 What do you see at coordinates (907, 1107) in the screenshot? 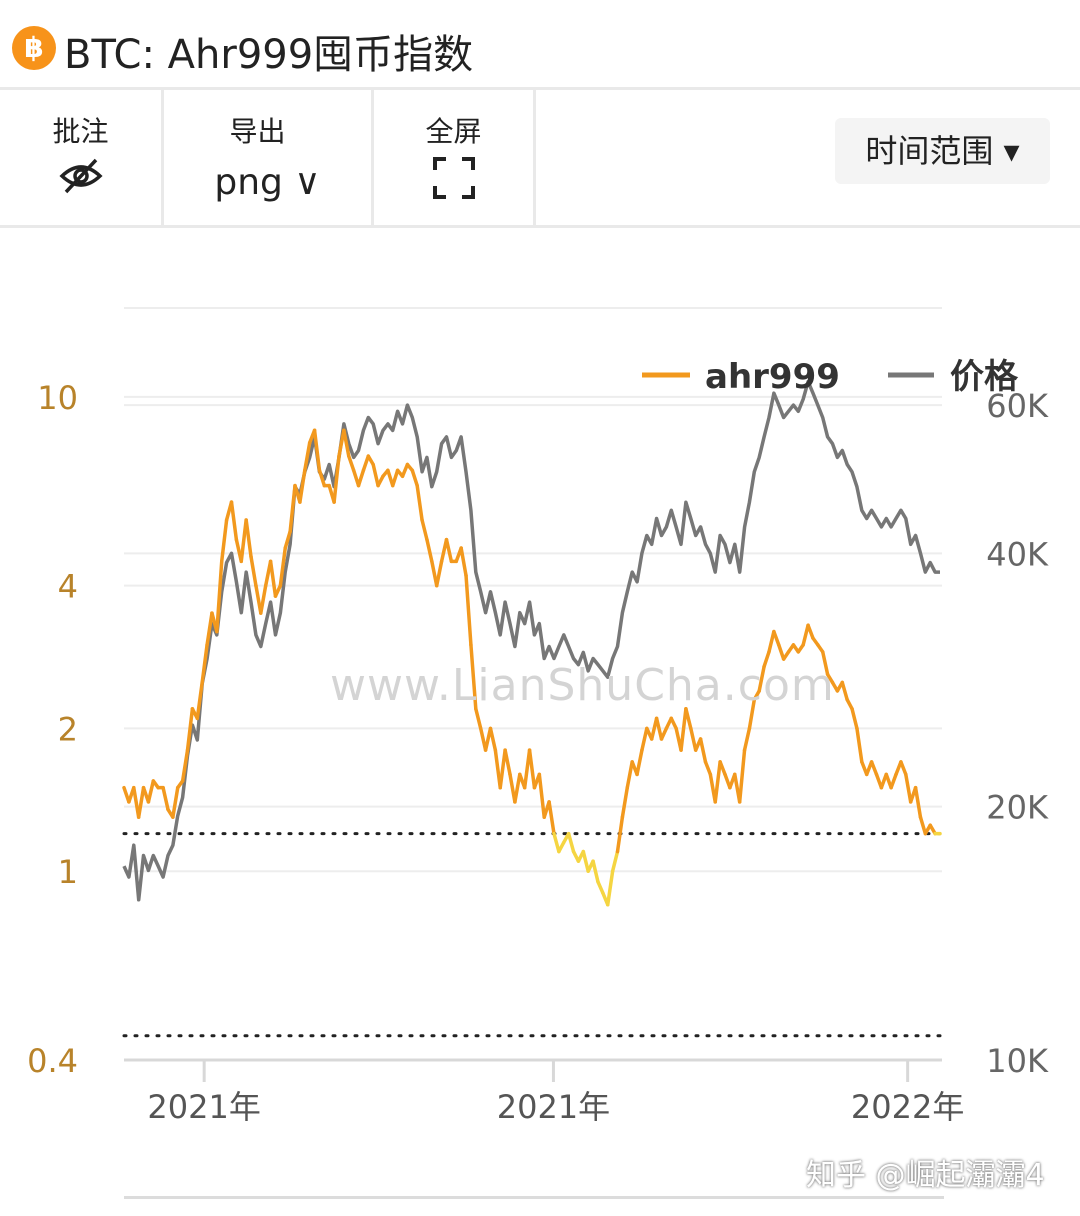
I see `x-tick-label: 2022年` at bounding box center [907, 1107].